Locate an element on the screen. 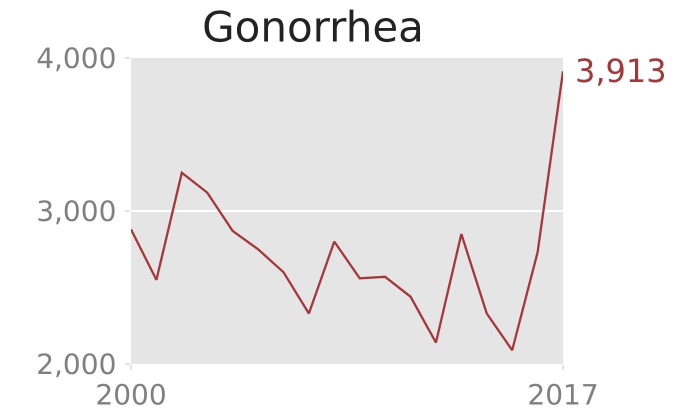  y-tick-label: 3,000 is located at coordinates (76, 211).